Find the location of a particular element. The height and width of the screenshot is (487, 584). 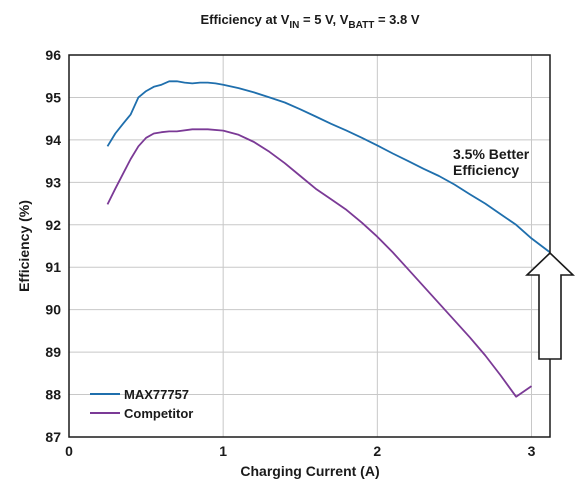

legend: MAX77757 Competitor is located at coordinates (141, 404).